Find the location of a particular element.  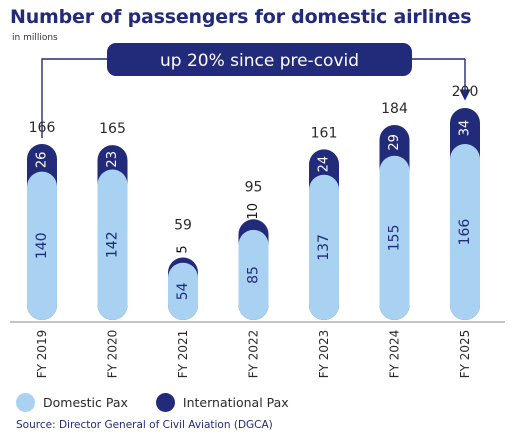

bar-domestic-label: 142 is located at coordinates (113, 244).